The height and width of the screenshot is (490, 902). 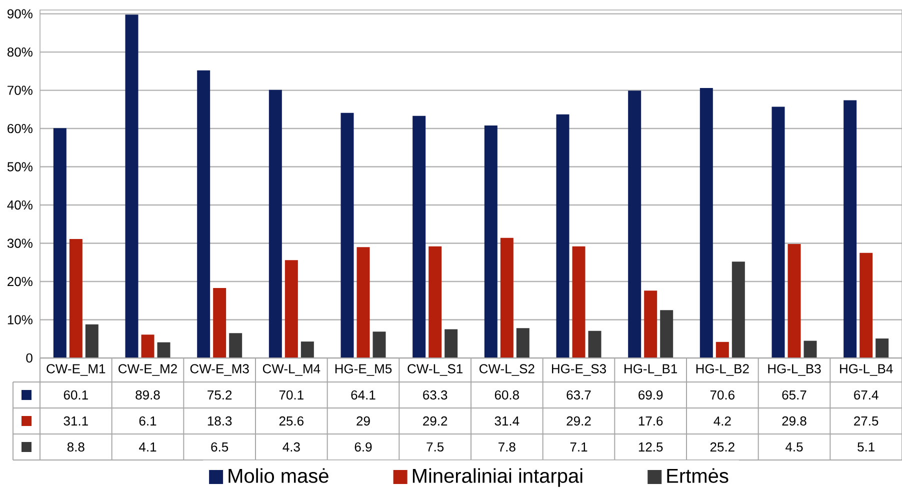 I want to click on x-tick-label: HG-L_B1, so click(x=651, y=370).